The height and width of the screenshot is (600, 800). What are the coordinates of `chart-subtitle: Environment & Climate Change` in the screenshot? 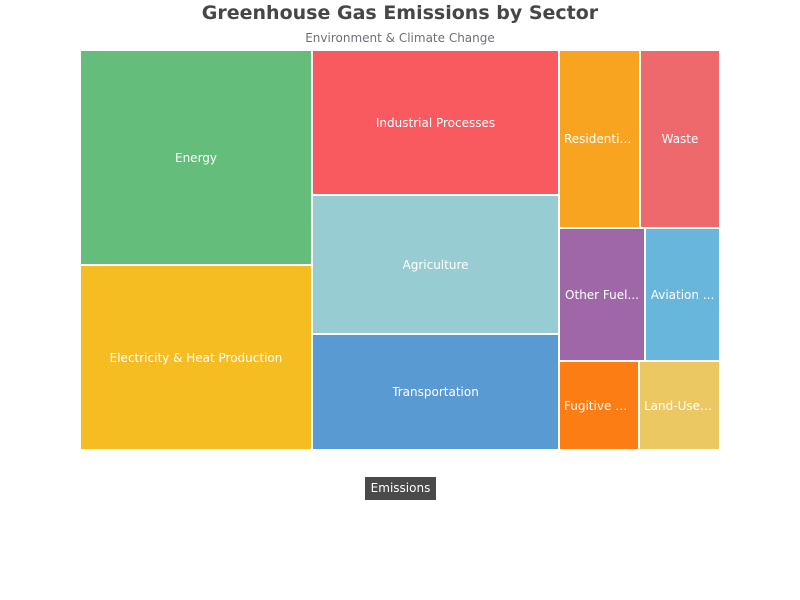 It's located at (400, 38).